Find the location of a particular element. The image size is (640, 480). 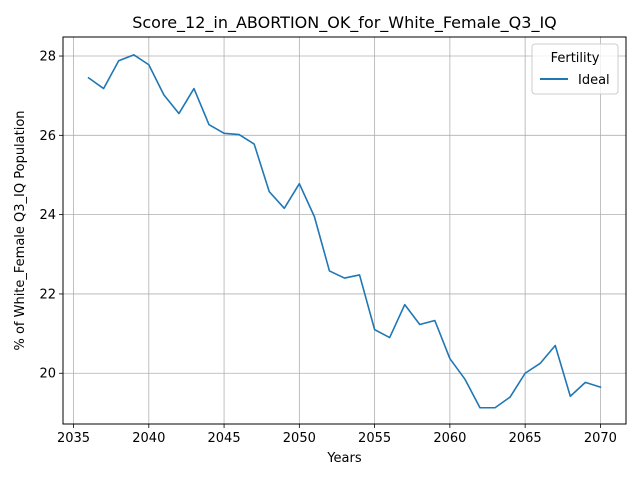

y-tick-label: 22 is located at coordinates (47, 294).